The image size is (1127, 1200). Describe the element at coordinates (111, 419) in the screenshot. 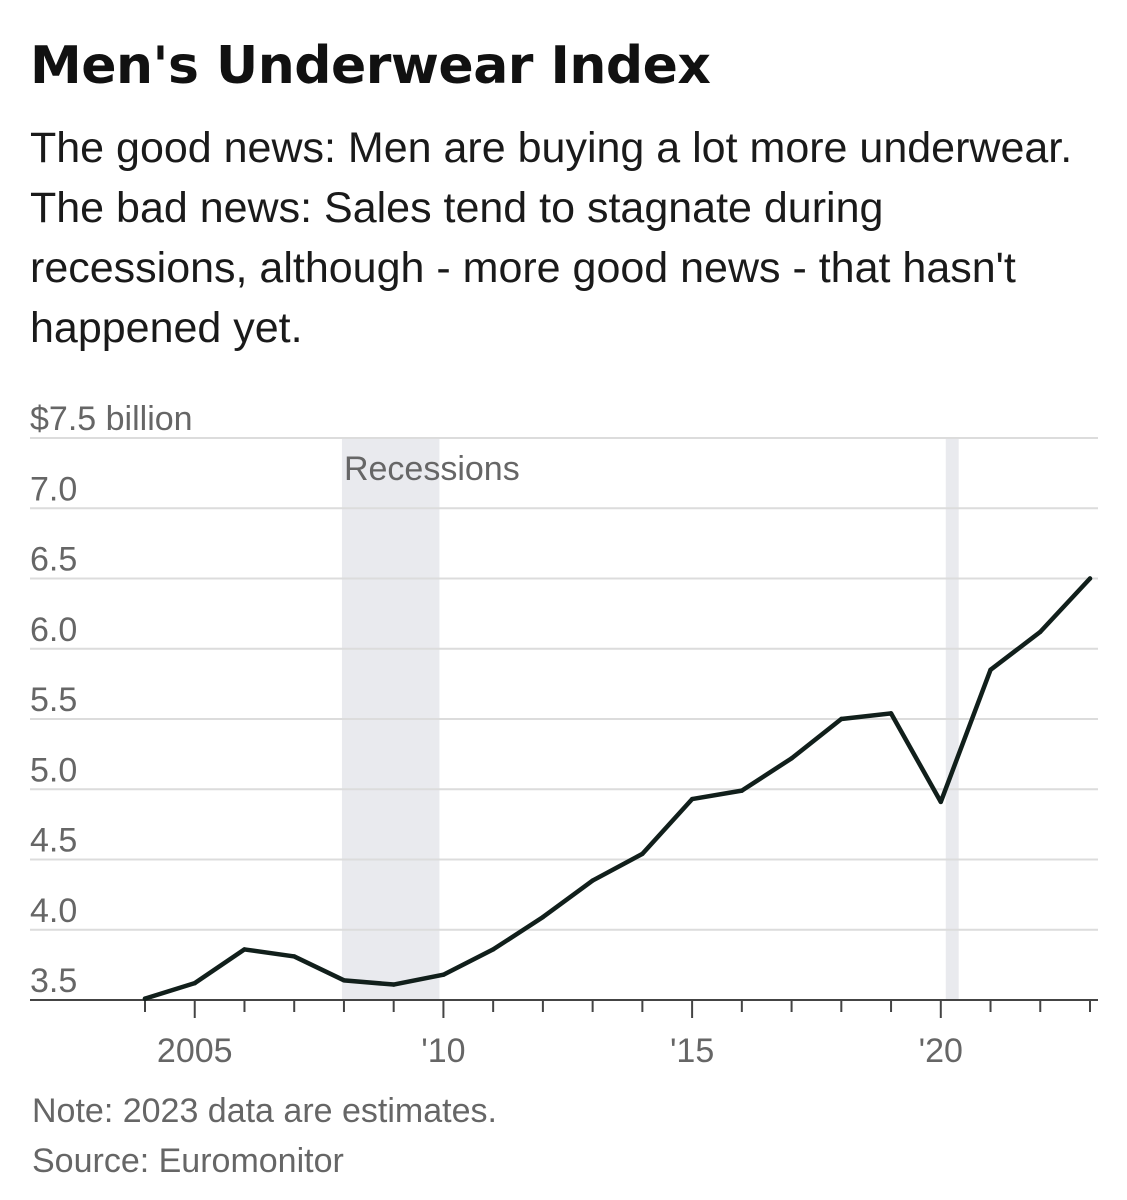

I see `y-tick-label: $7.5 billion` at that location.